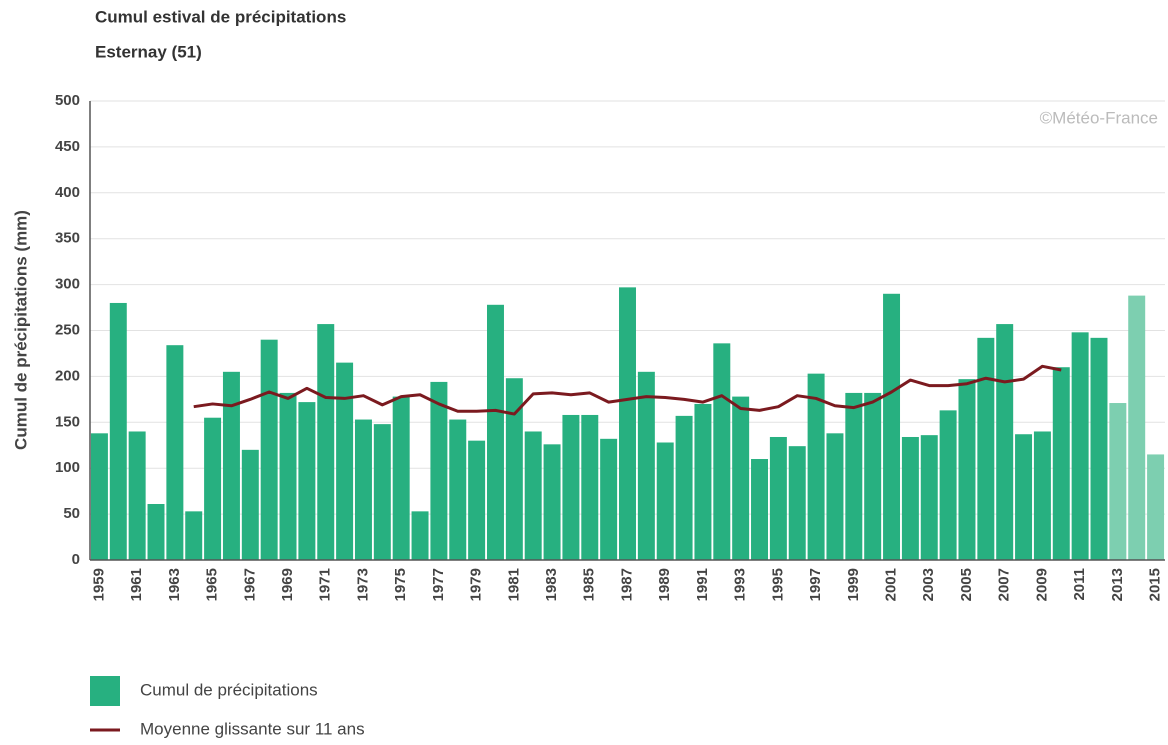  I want to click on x-tick-label: 2015, so click(1155, 584).